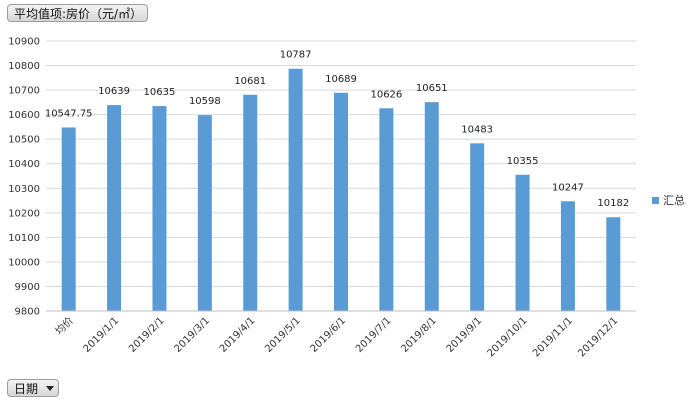  What do you see at coordinates (477, 129) in the screenshot?
I see `data-label: 10483` at bounding box center [477, 129].